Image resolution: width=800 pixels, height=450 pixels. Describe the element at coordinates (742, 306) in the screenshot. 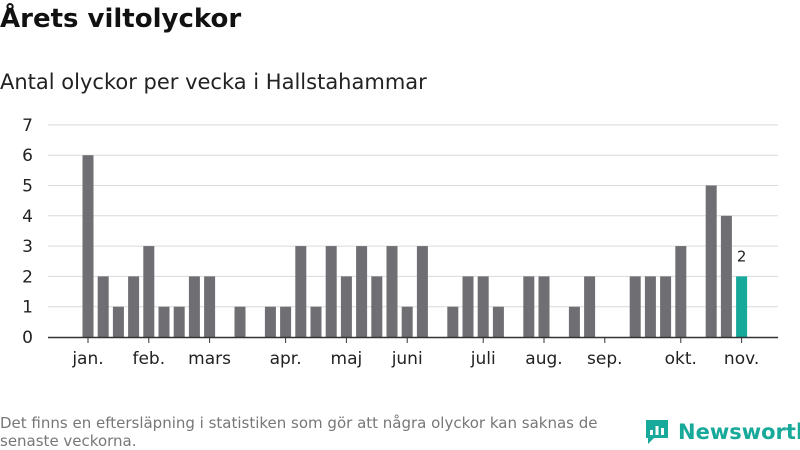

I see `bar-highlight` at that location.